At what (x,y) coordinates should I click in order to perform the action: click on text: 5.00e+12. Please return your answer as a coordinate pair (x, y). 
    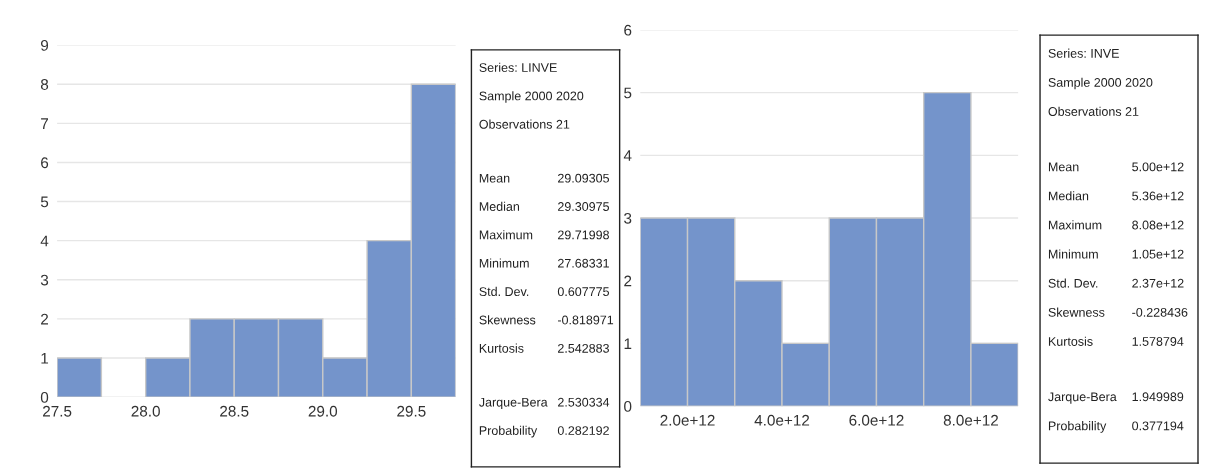
    Looking at the image, I should click on (1158, 167).